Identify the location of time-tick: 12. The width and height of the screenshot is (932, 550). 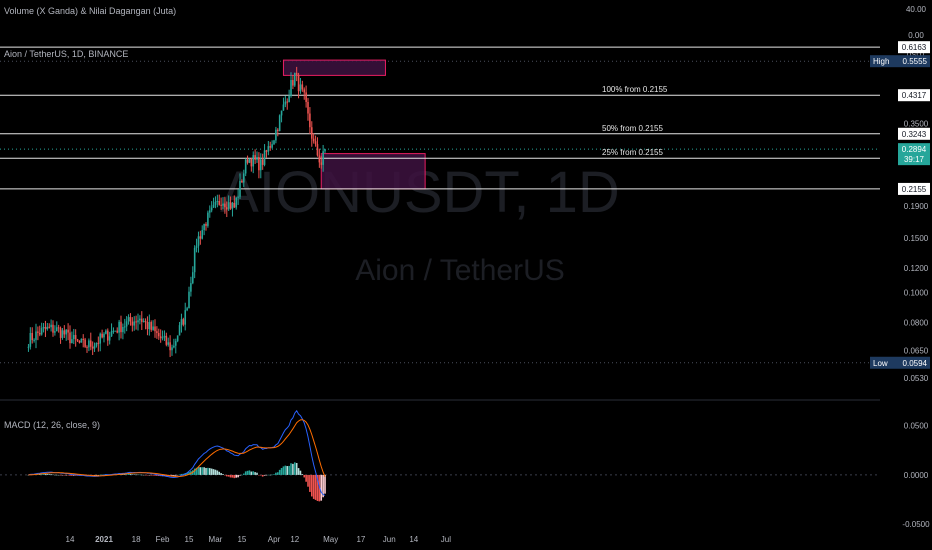
(294, 539).